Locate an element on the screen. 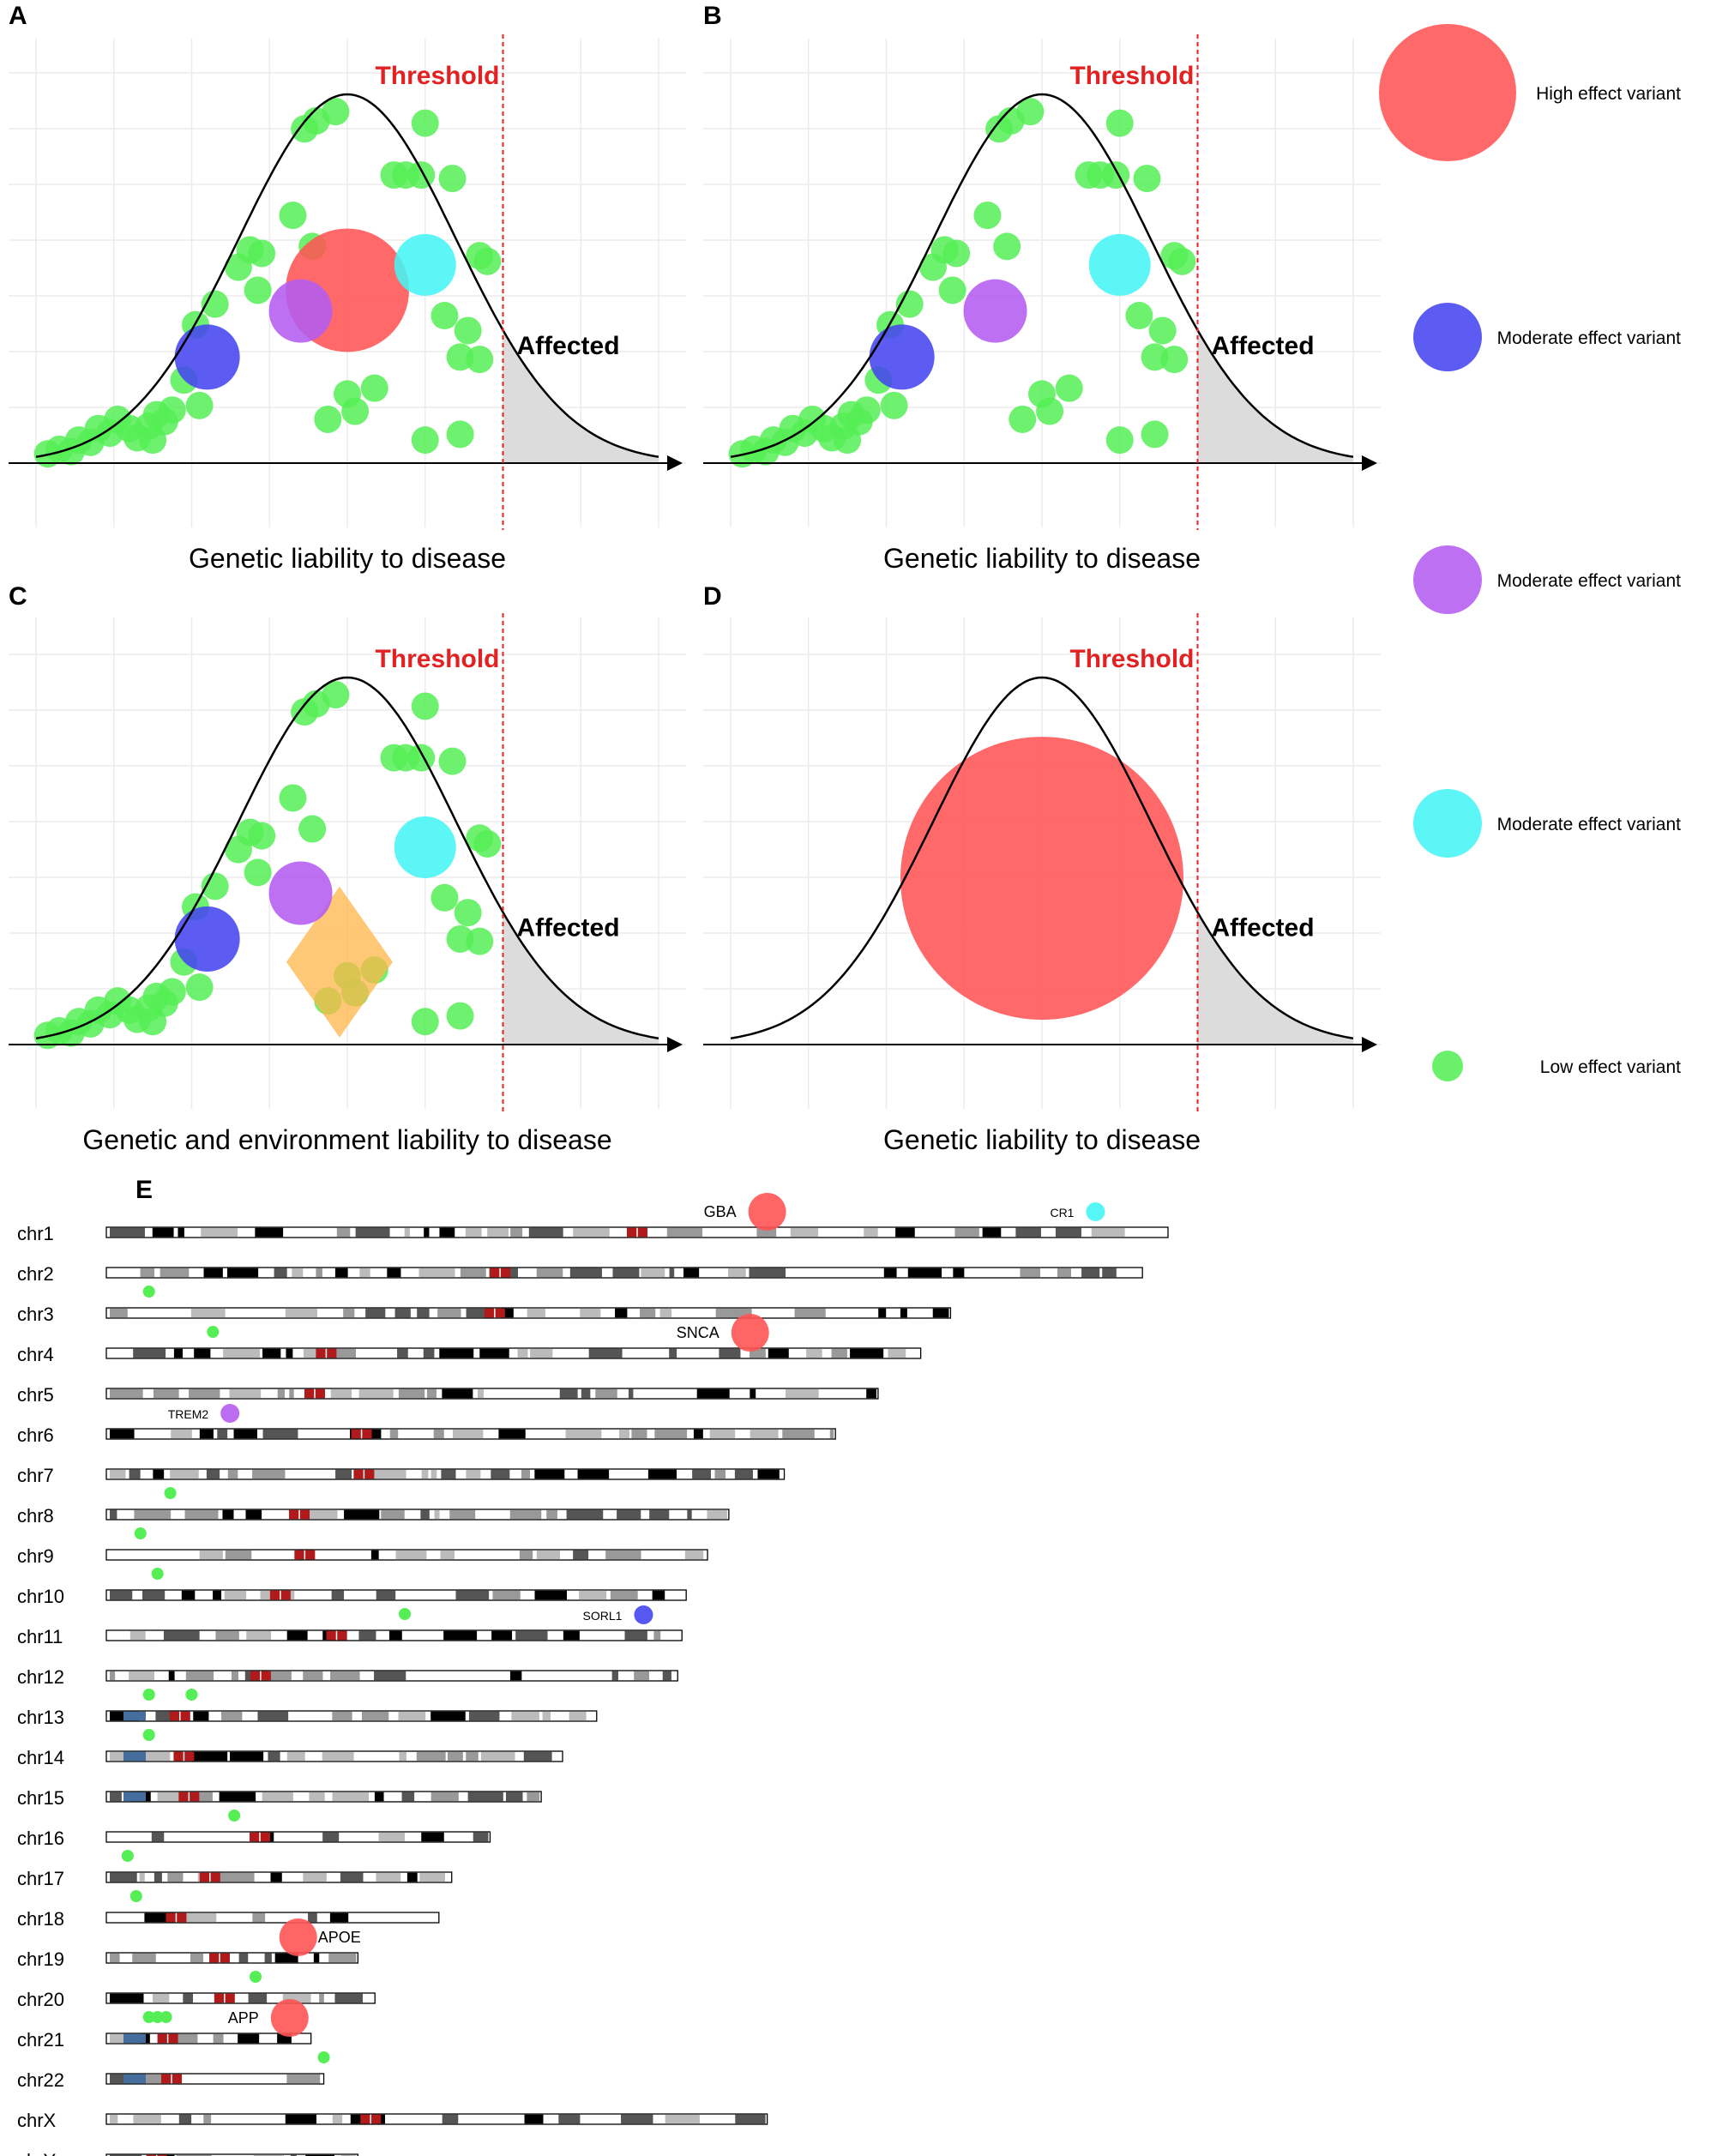  chromosome-label: chr12 is located at coordinates (40, 1677).